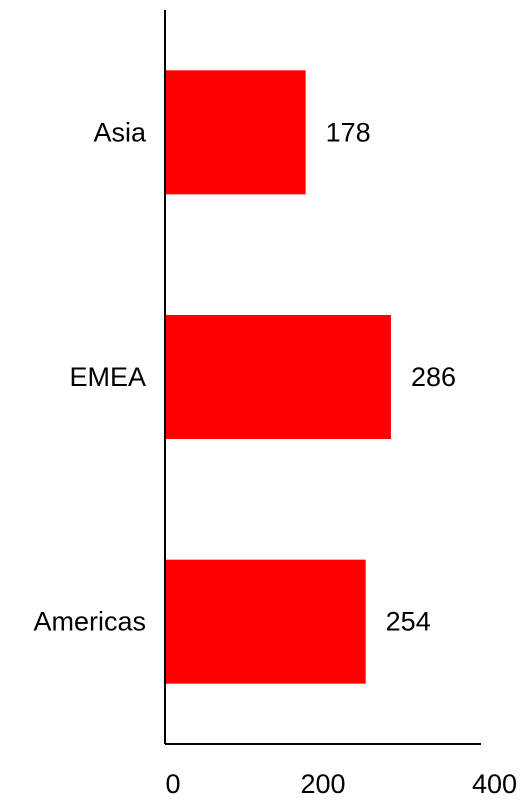 Image resolution: width=521 pixels, height=806 pixels. Describe the element at coordinates (172, 784) in the screenshot. I see `x-tick-label-0: 0` at that location.